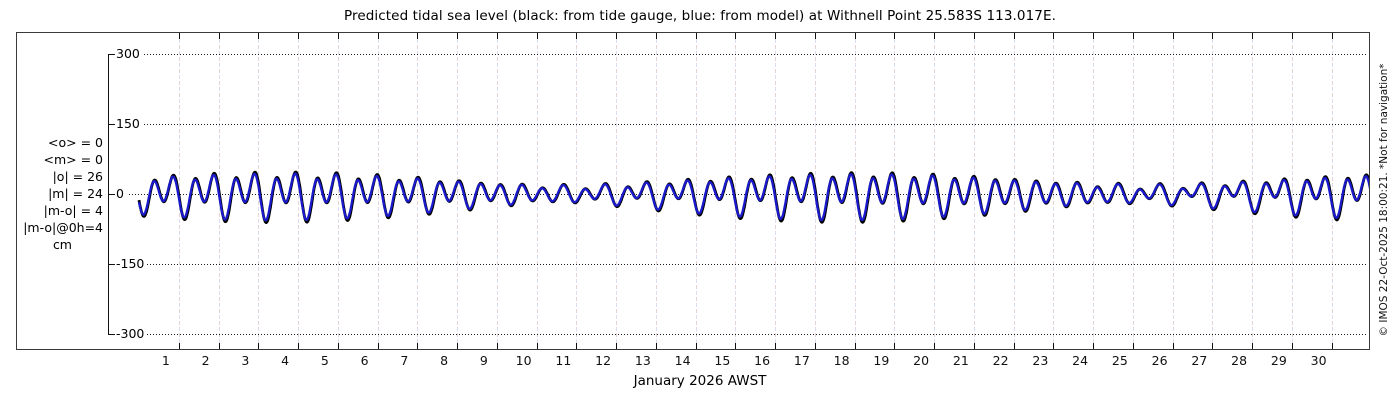  What do you see at coordinates (77, 176) in the screenshot?
I see `stats-line: |o| = 26` at bounding box center [77, 176].